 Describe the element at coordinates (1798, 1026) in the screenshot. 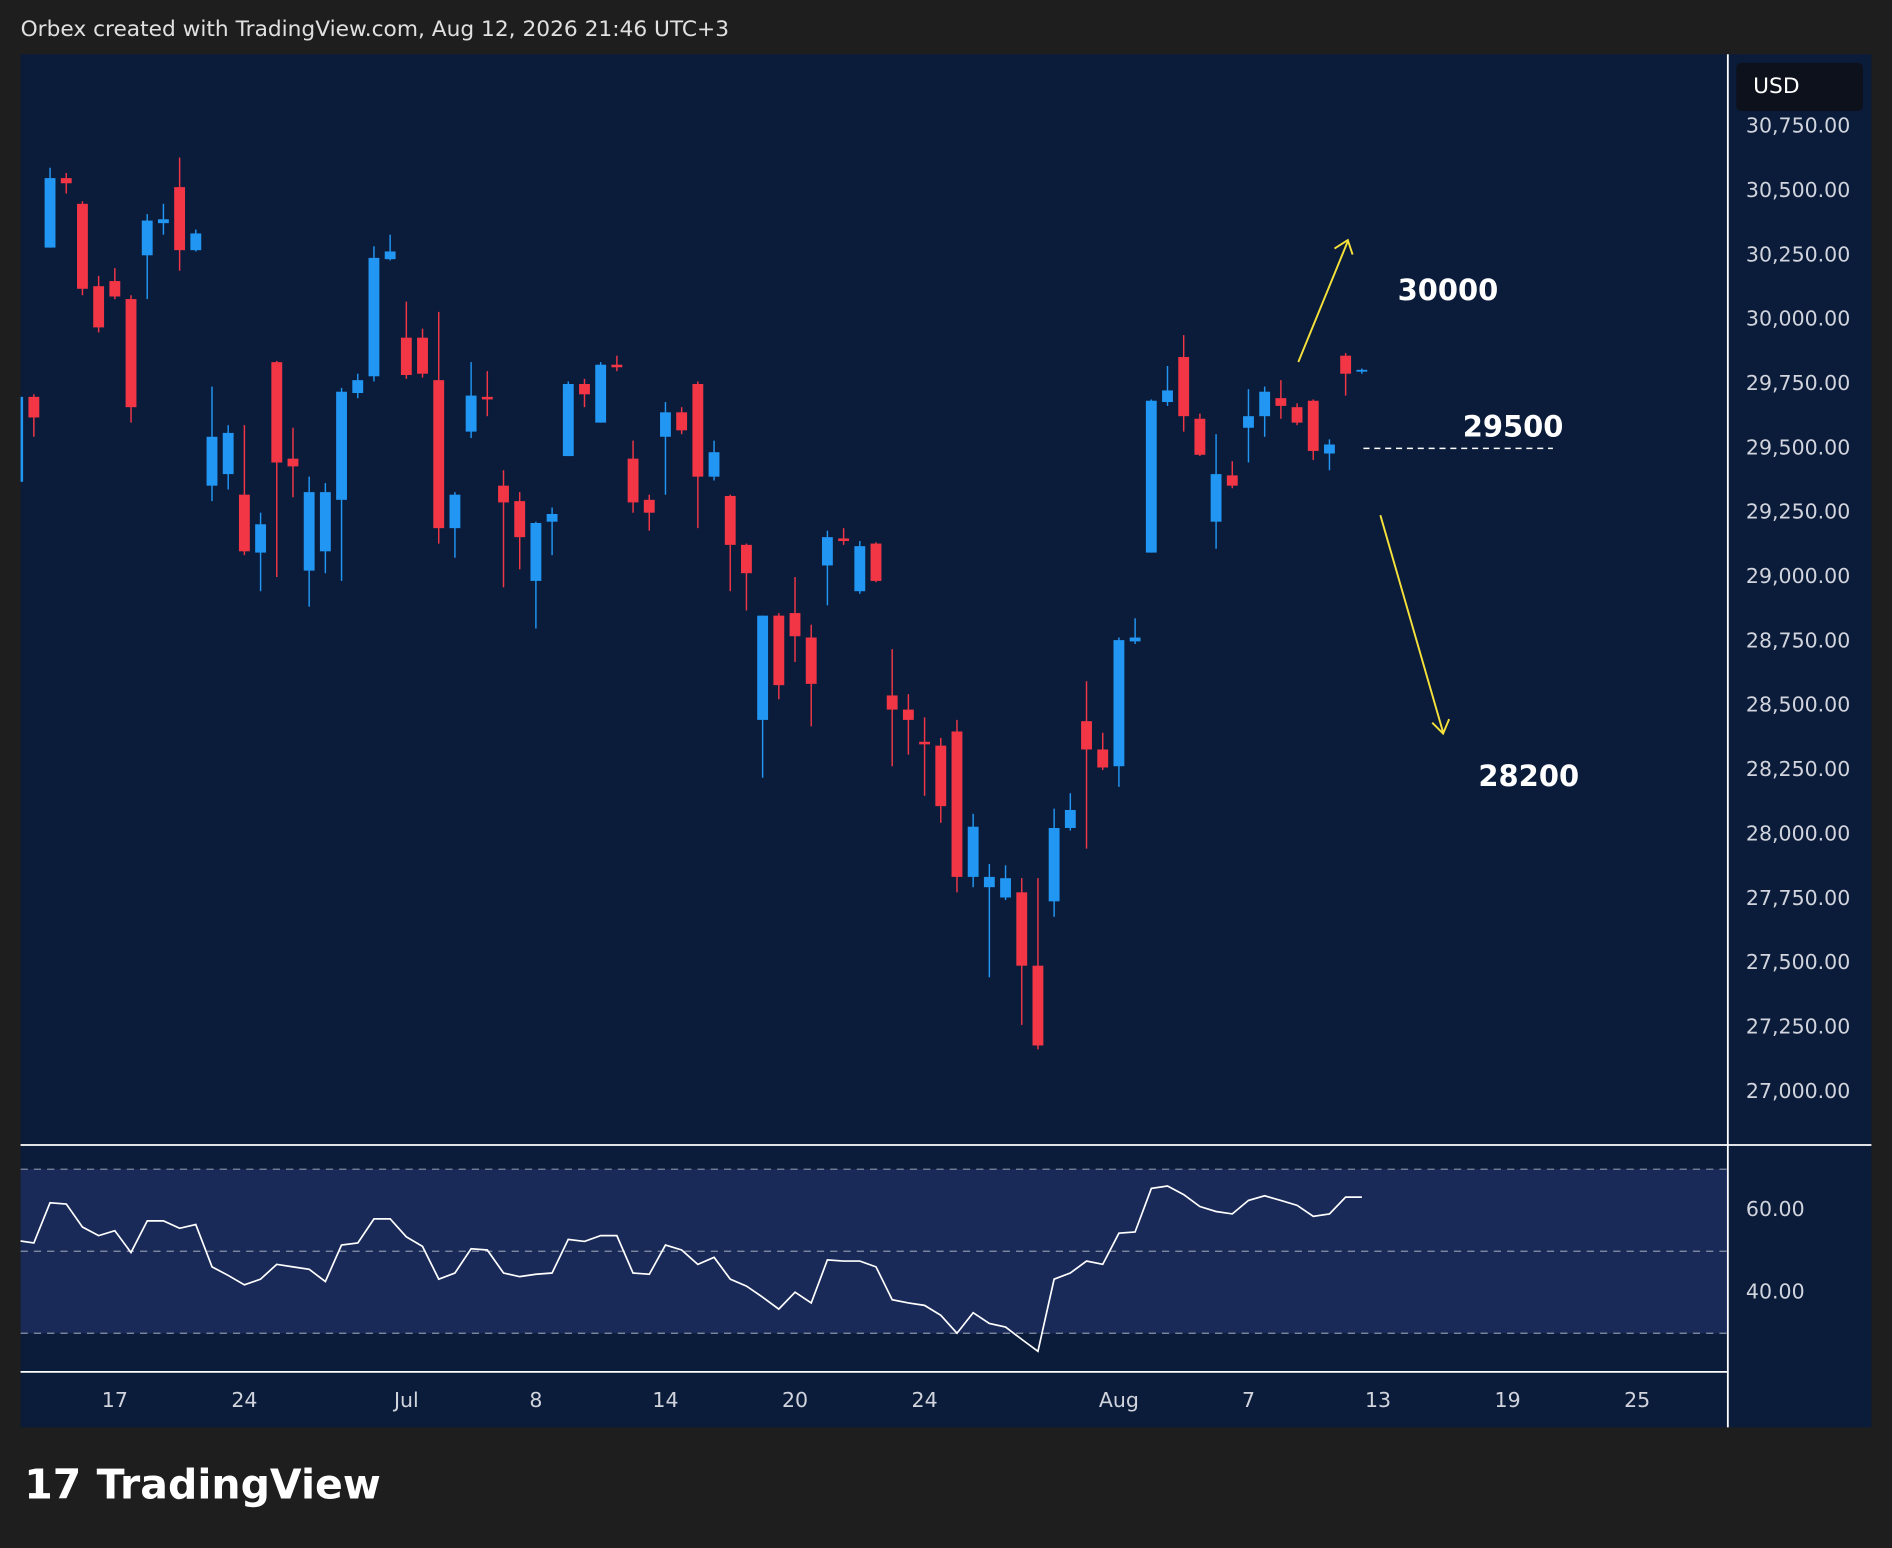

I see `y-tick-label: 27,250.00` at that location.